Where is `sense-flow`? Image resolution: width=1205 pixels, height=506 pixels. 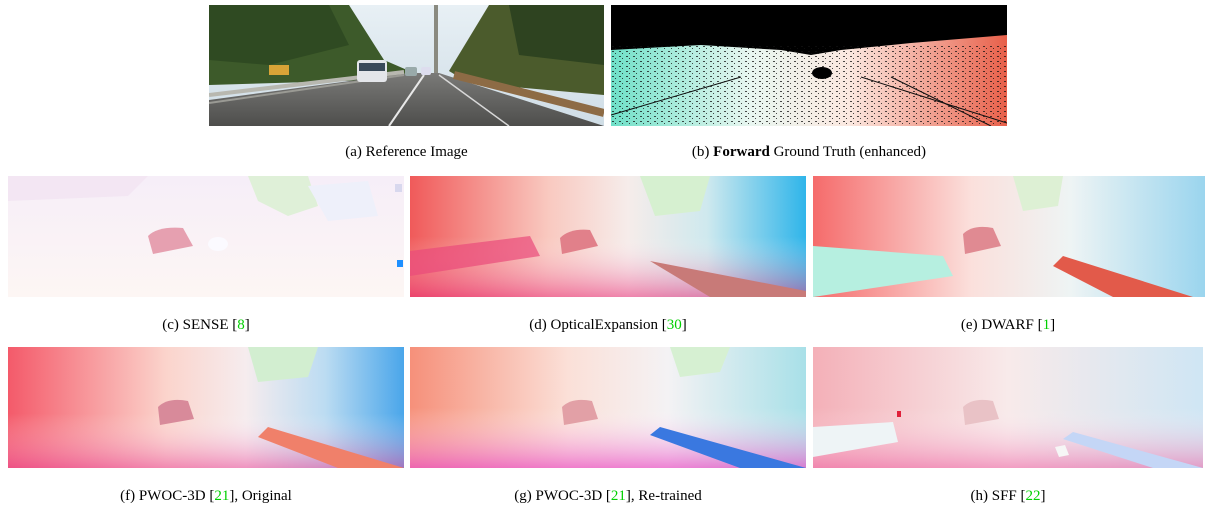 sense-flow is located at coordinates (206, 236).